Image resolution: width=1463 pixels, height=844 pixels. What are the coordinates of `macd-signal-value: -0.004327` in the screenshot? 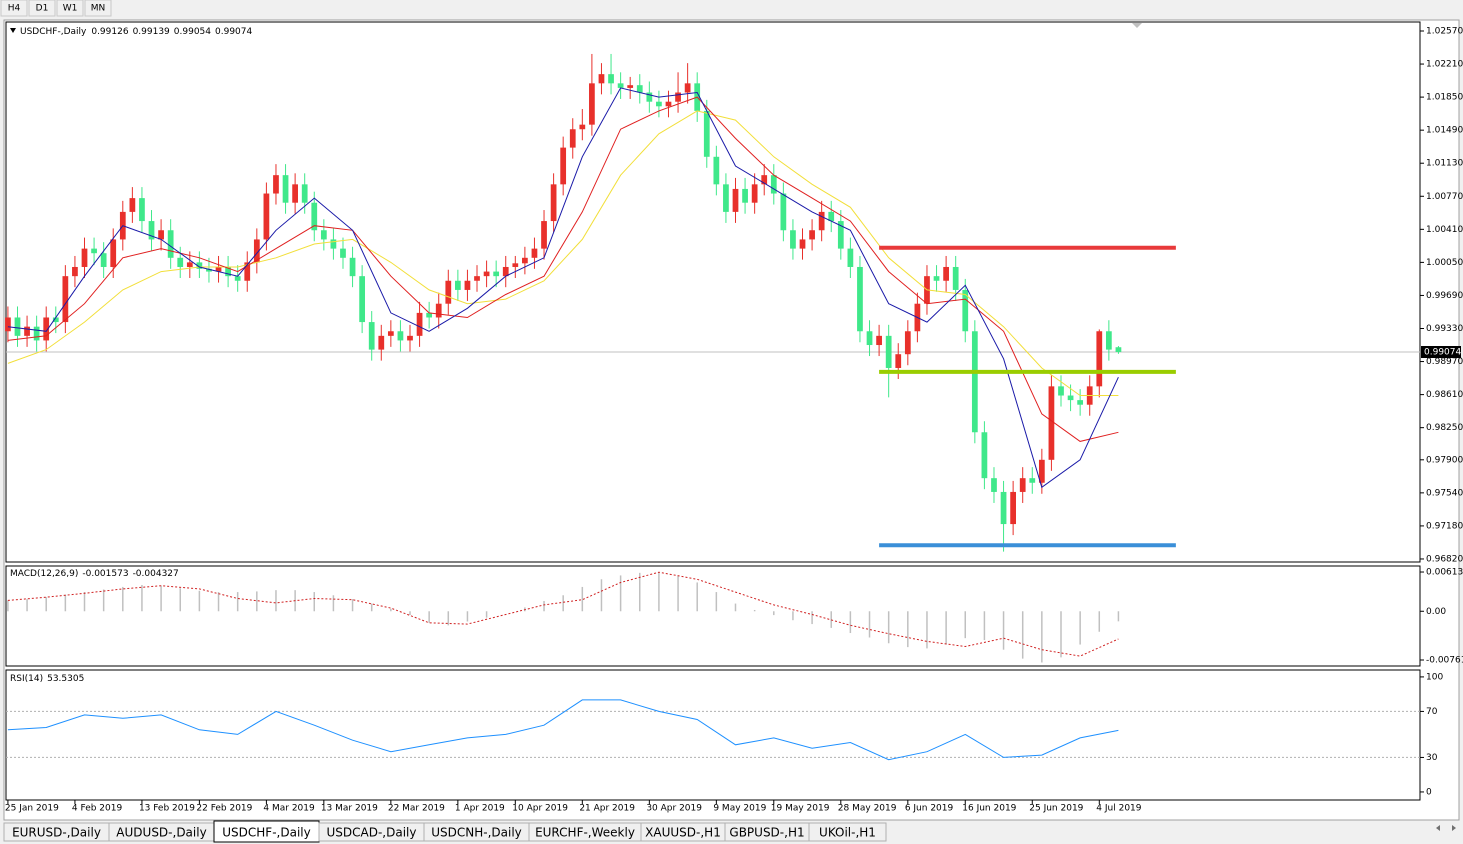 It's located at (156, 574).